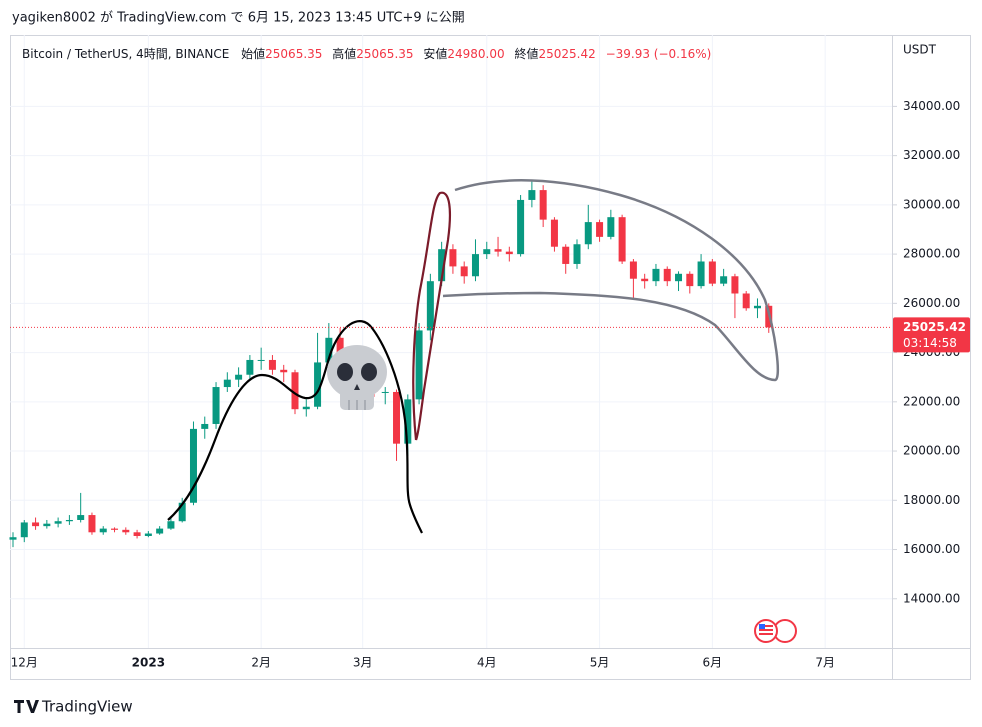  I want to click on legend-label: 高値, so click(344, 53).